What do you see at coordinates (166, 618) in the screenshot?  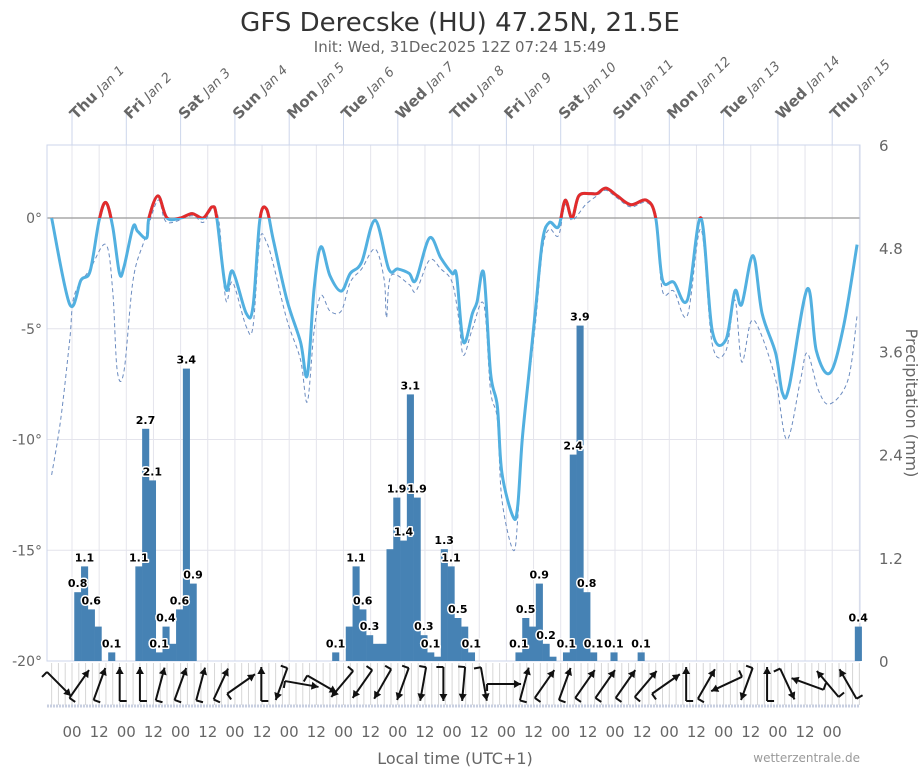 I see `bar-data-label: 0.4` at bounding box center [166, 618].